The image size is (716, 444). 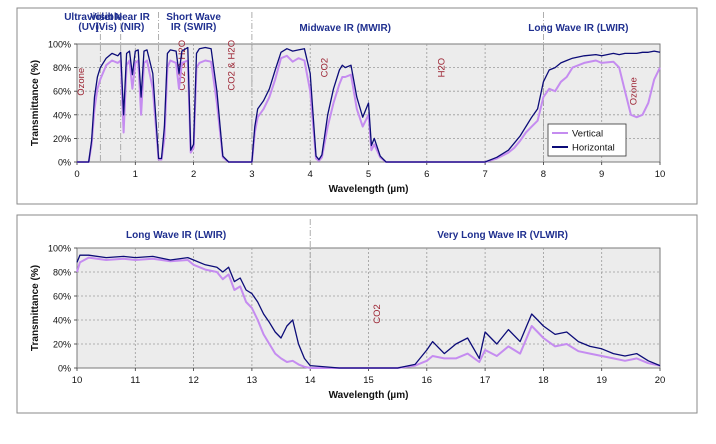 What do you see at coordinates (135, 380) in the screenshot?
I see `x-tick-label: 11` at bounding box center [135, 380].